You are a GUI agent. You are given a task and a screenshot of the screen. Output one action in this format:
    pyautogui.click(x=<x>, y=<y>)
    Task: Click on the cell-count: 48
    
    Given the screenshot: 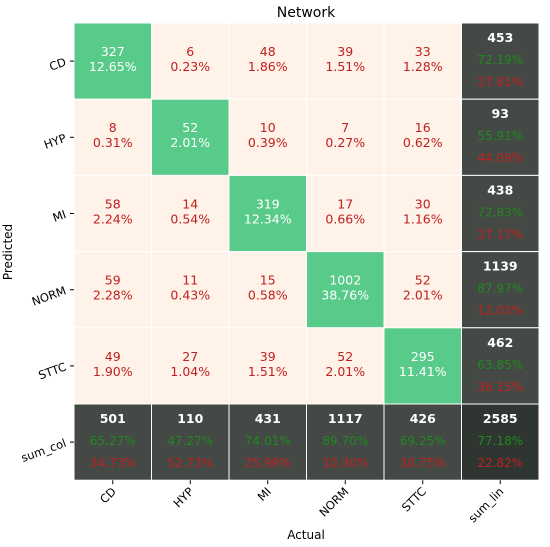 What is the action you would take?
    pyautogui.click(x=268, y=51)
    